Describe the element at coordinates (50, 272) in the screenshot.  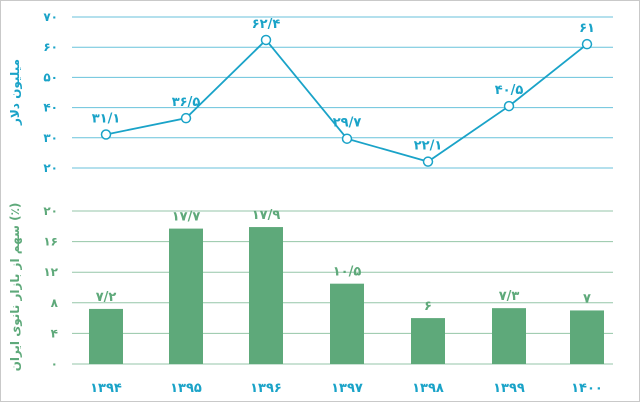
I see `bar-y-tick-label: ۱۲` at that location.